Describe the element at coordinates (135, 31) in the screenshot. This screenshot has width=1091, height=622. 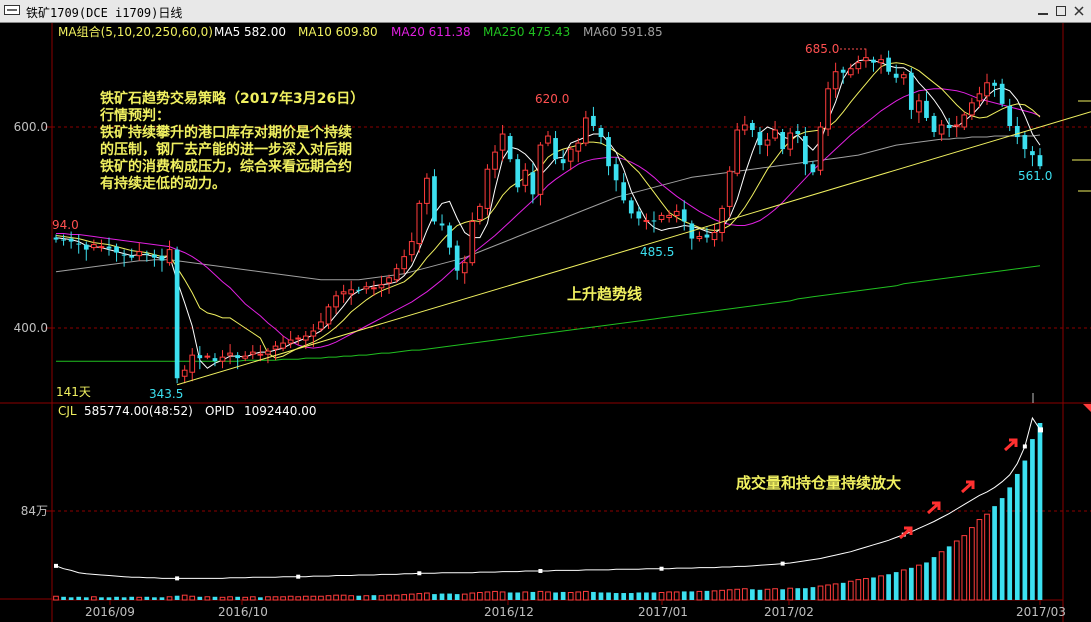
I see `ma-group-label: MA组合(5,10,20,250,60,0)` at that location.